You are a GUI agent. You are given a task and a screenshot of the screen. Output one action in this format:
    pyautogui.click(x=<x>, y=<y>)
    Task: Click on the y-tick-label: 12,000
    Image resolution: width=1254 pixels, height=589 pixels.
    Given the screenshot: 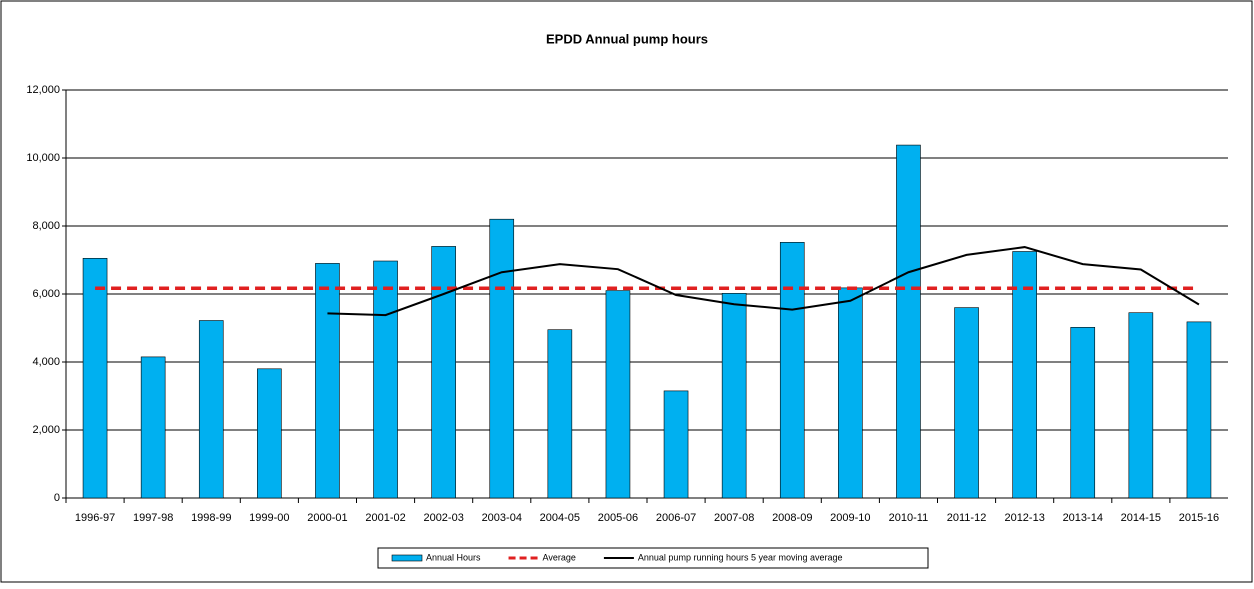 What is the action you would take?
    pyautogui.click(x=43, y=90)
    